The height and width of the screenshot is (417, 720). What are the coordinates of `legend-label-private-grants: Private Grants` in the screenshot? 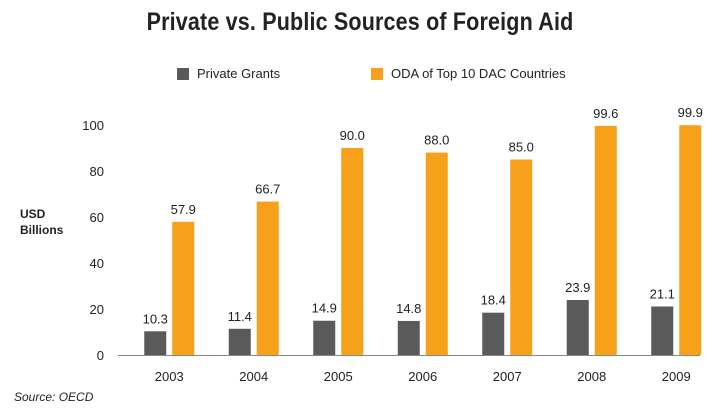 It's located at (239, 73).